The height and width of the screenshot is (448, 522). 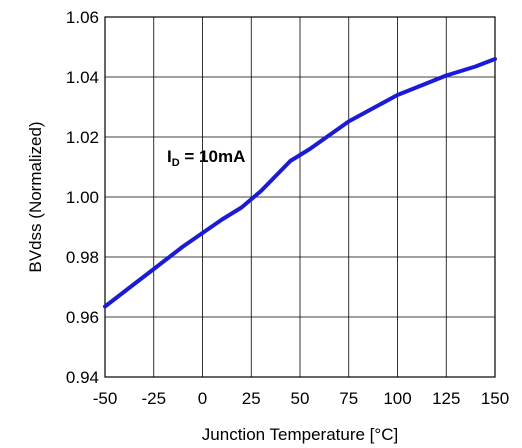 I want to click on y-tick-labels: 0.94 0.96 0.98 1.00 1.02 1.04 1.06, so click(x=82, y=197).